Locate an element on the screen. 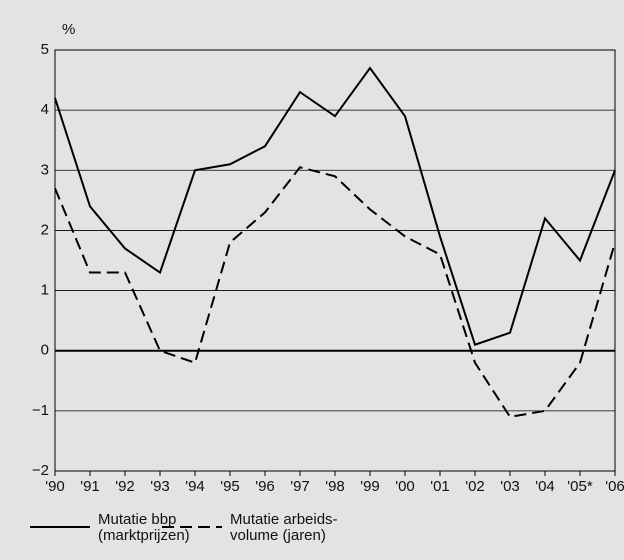  x-tick-label: '03 is located at coordinates (510, 486).